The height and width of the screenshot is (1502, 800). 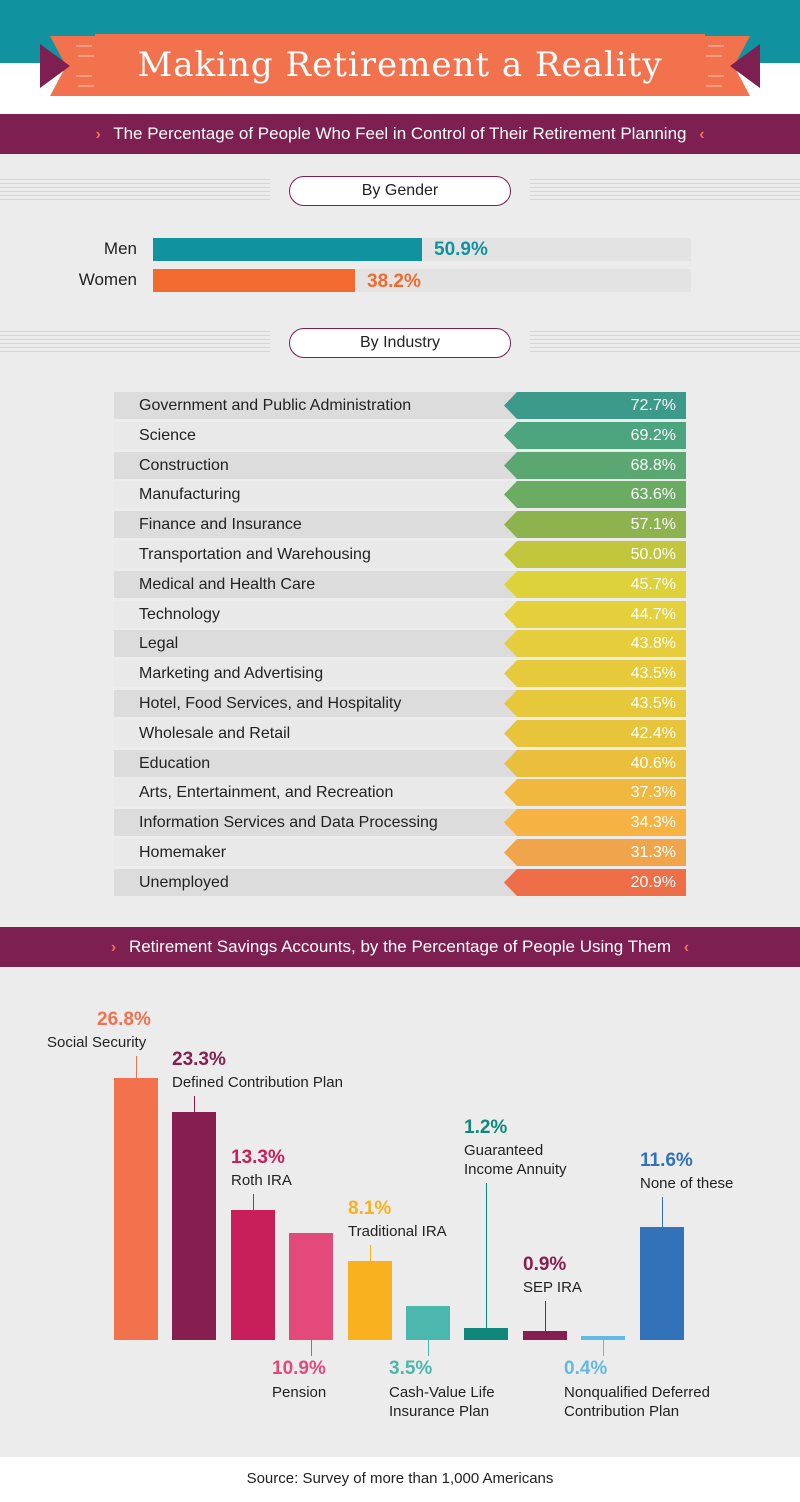 What do you see at coordinates (97, 1042) in the screenshot?
I see `account-category-label: Social Security` at bounding box center [97, 1042].